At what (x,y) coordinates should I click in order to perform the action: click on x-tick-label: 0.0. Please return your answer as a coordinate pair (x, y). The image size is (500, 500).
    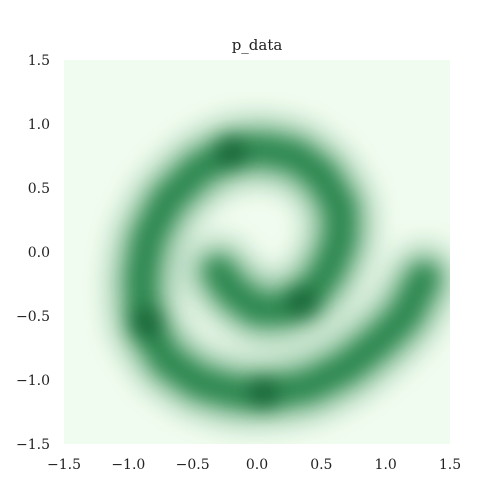
    Looking at the image, I should click on (257, 465).